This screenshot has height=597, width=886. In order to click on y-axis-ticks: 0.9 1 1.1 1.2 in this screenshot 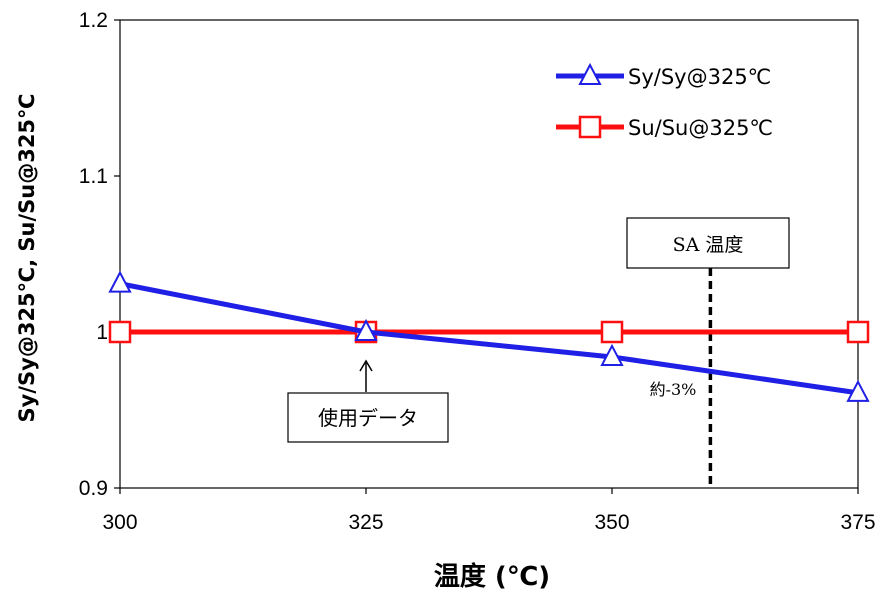, I will do `click(99, 254)`.